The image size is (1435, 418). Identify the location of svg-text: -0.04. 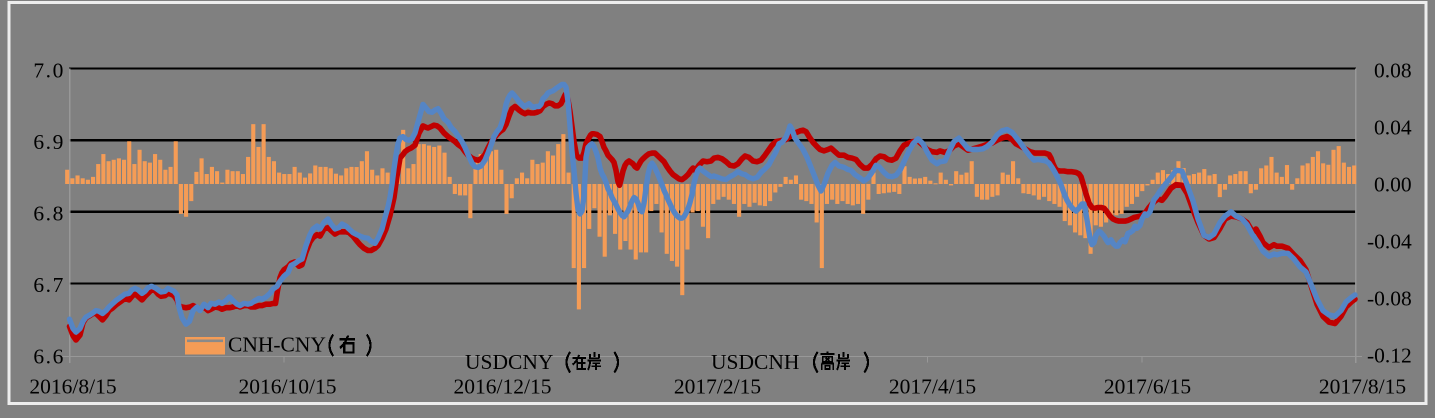
(1389, 241).